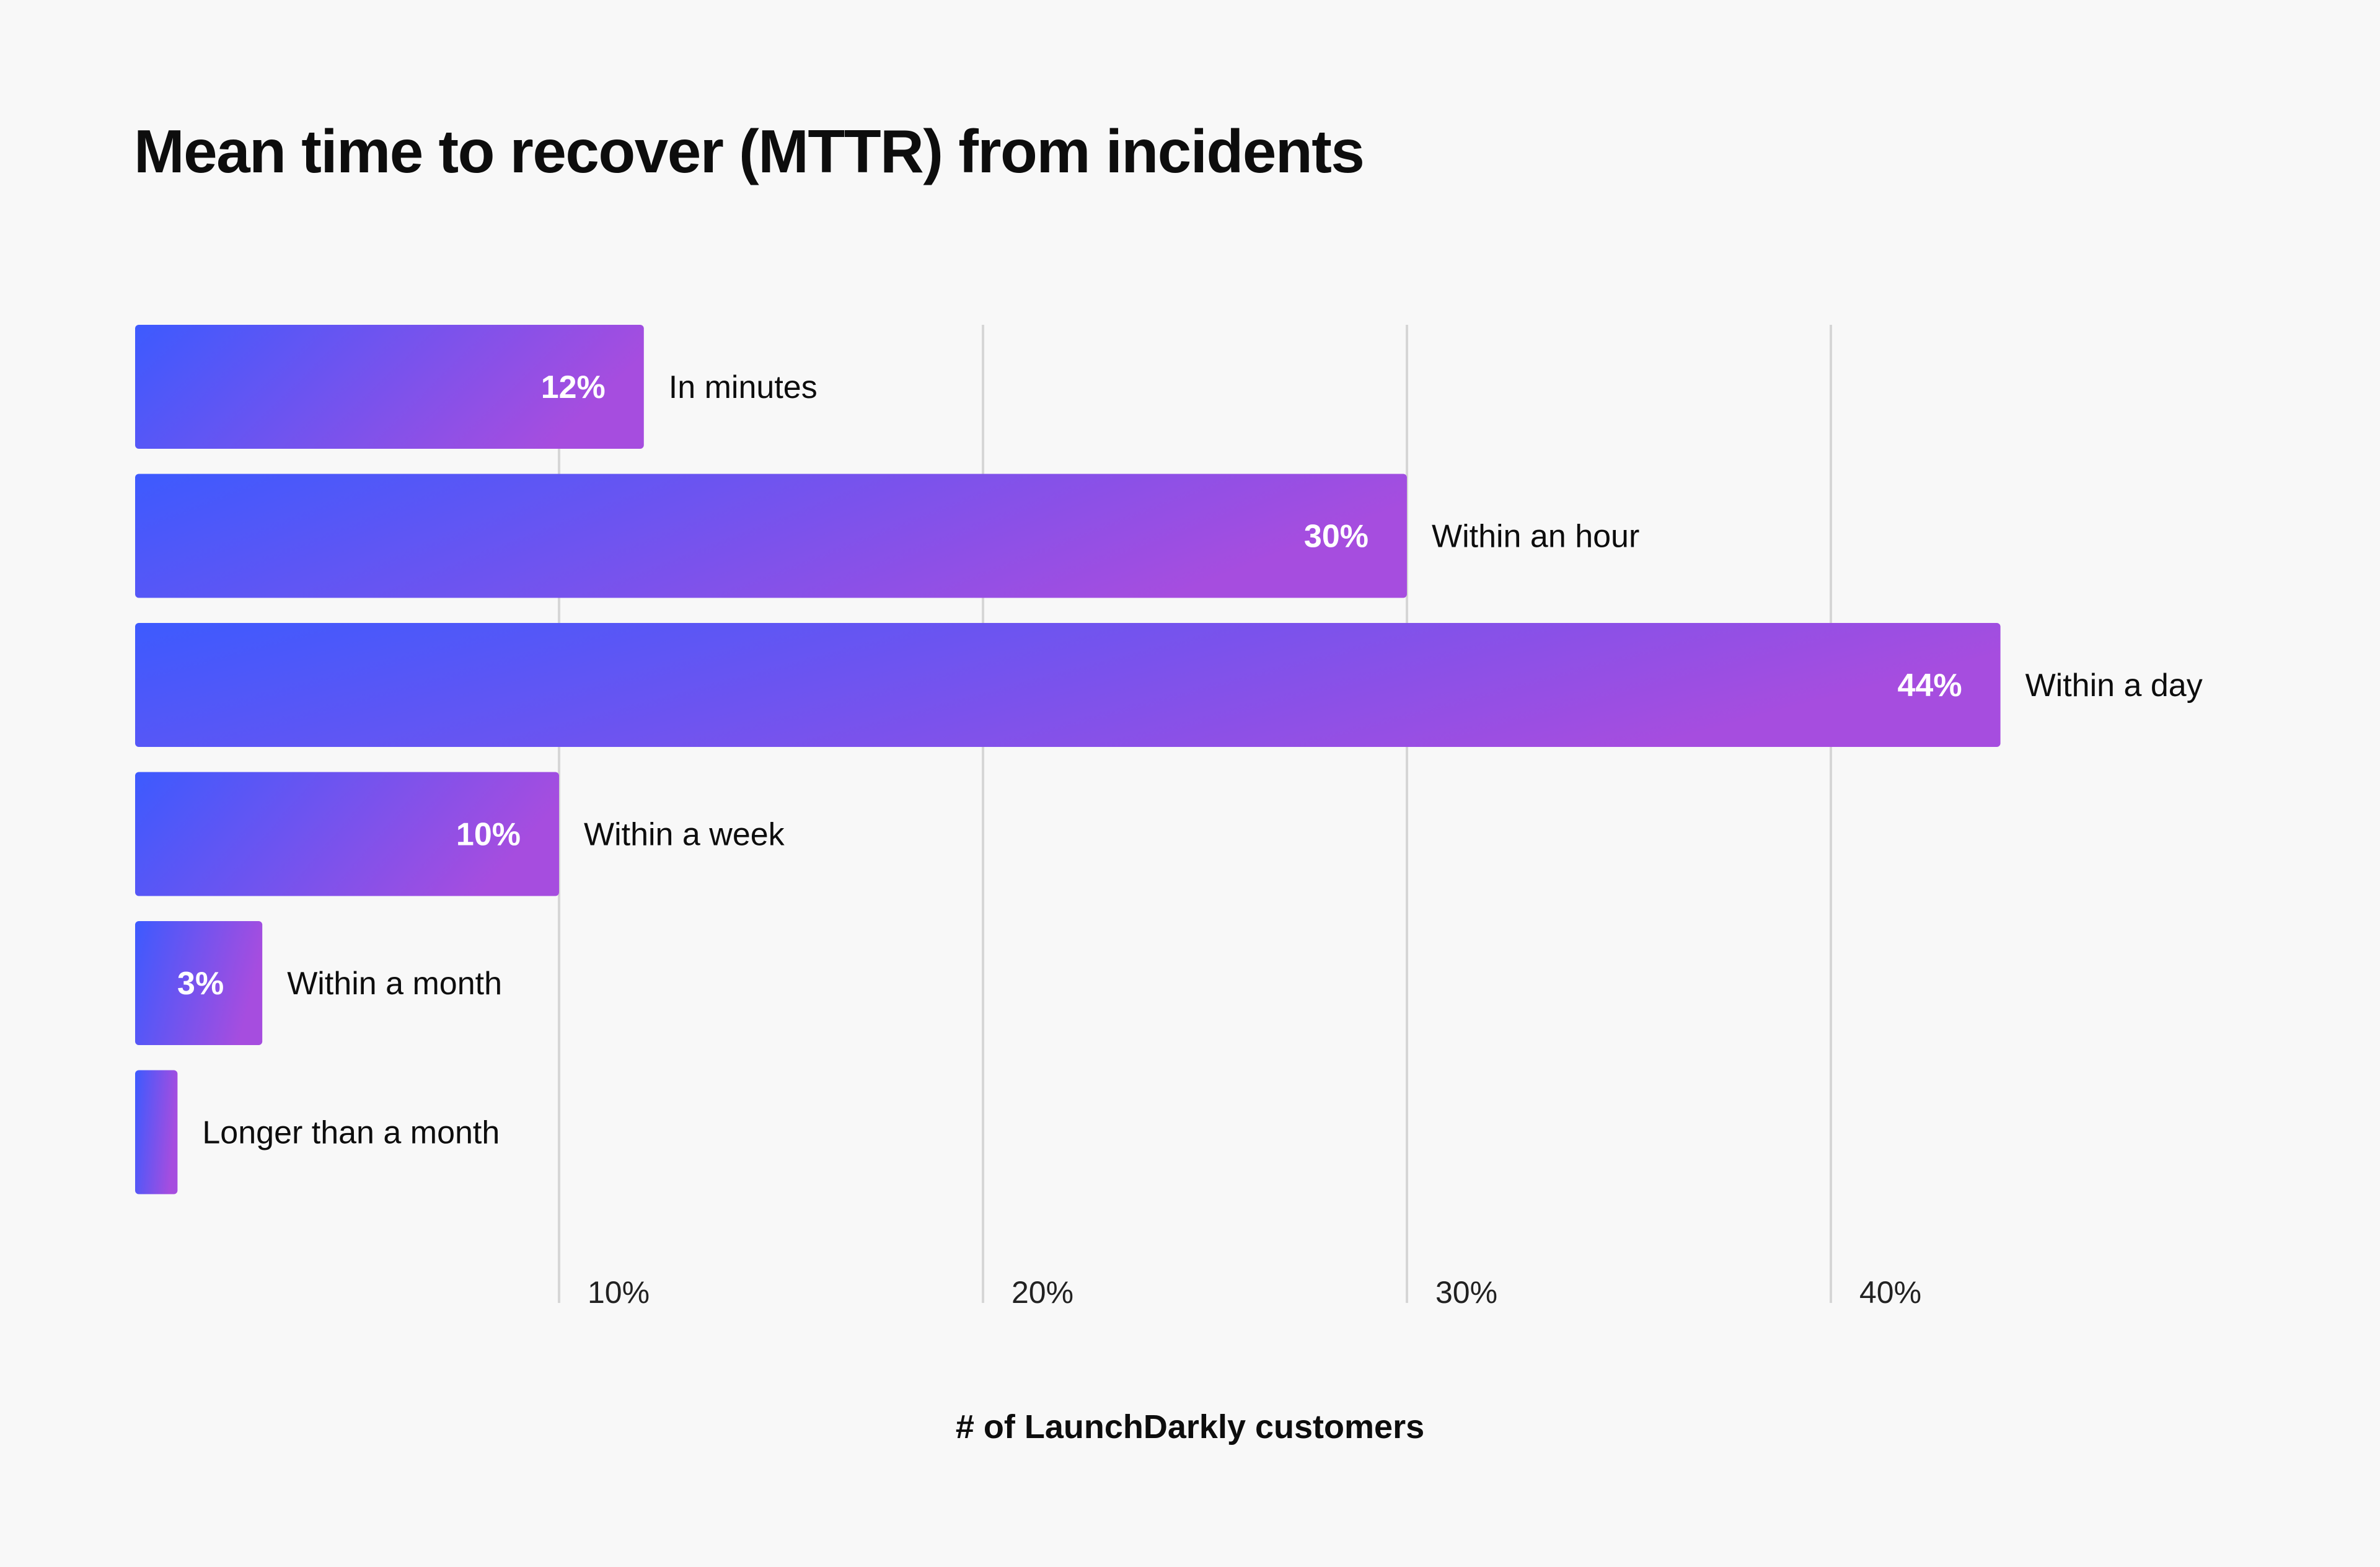  What do you see at coordinates (1466, 1292) in the screenshot?
I see `x-tick-label: 30%` at bounding box center [1466, 1292].